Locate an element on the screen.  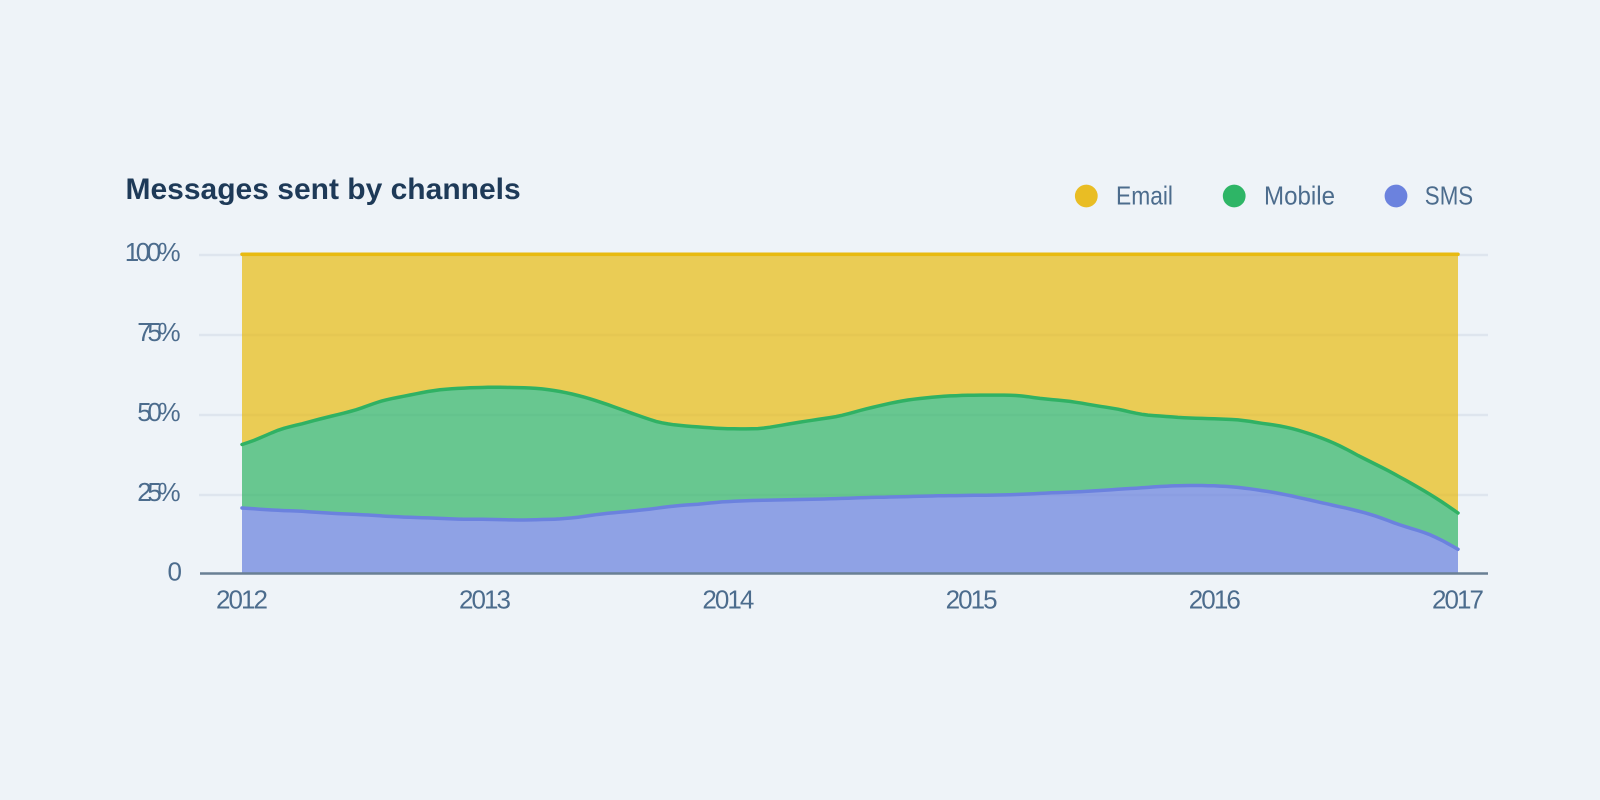
svg-text: Email is located at coordinates (1144, 196).